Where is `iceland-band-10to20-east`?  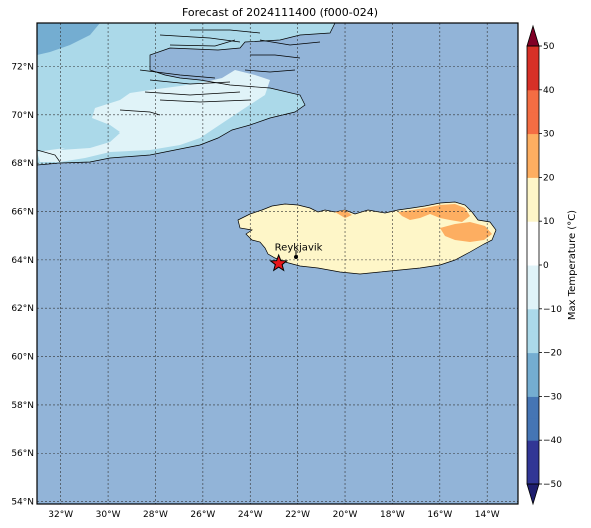 iceland-band-10to20-east is located at coordinates (434, 213).